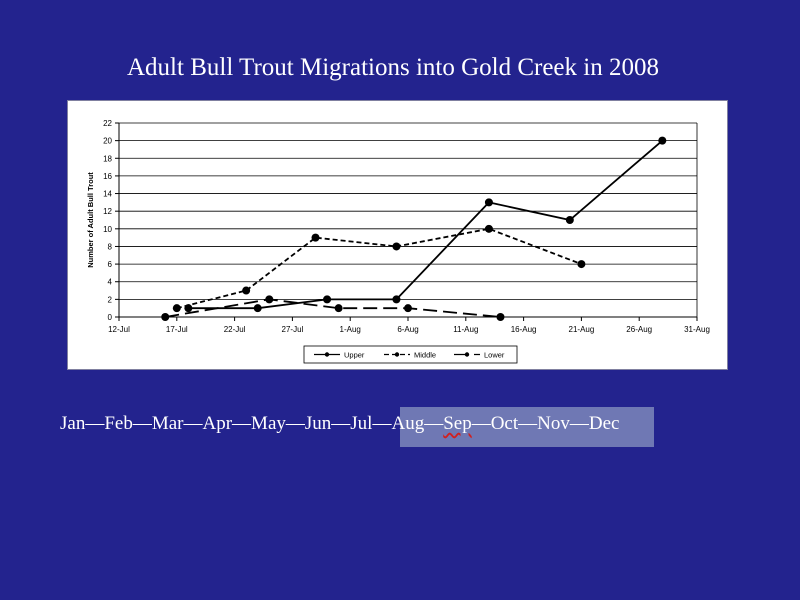 The height and width of the screenshot is (600, 800). Describe the element at coordinates (90, 220) in the screenshot. I see `y-axis-title: Number of Adult Bull Trout` at that location.